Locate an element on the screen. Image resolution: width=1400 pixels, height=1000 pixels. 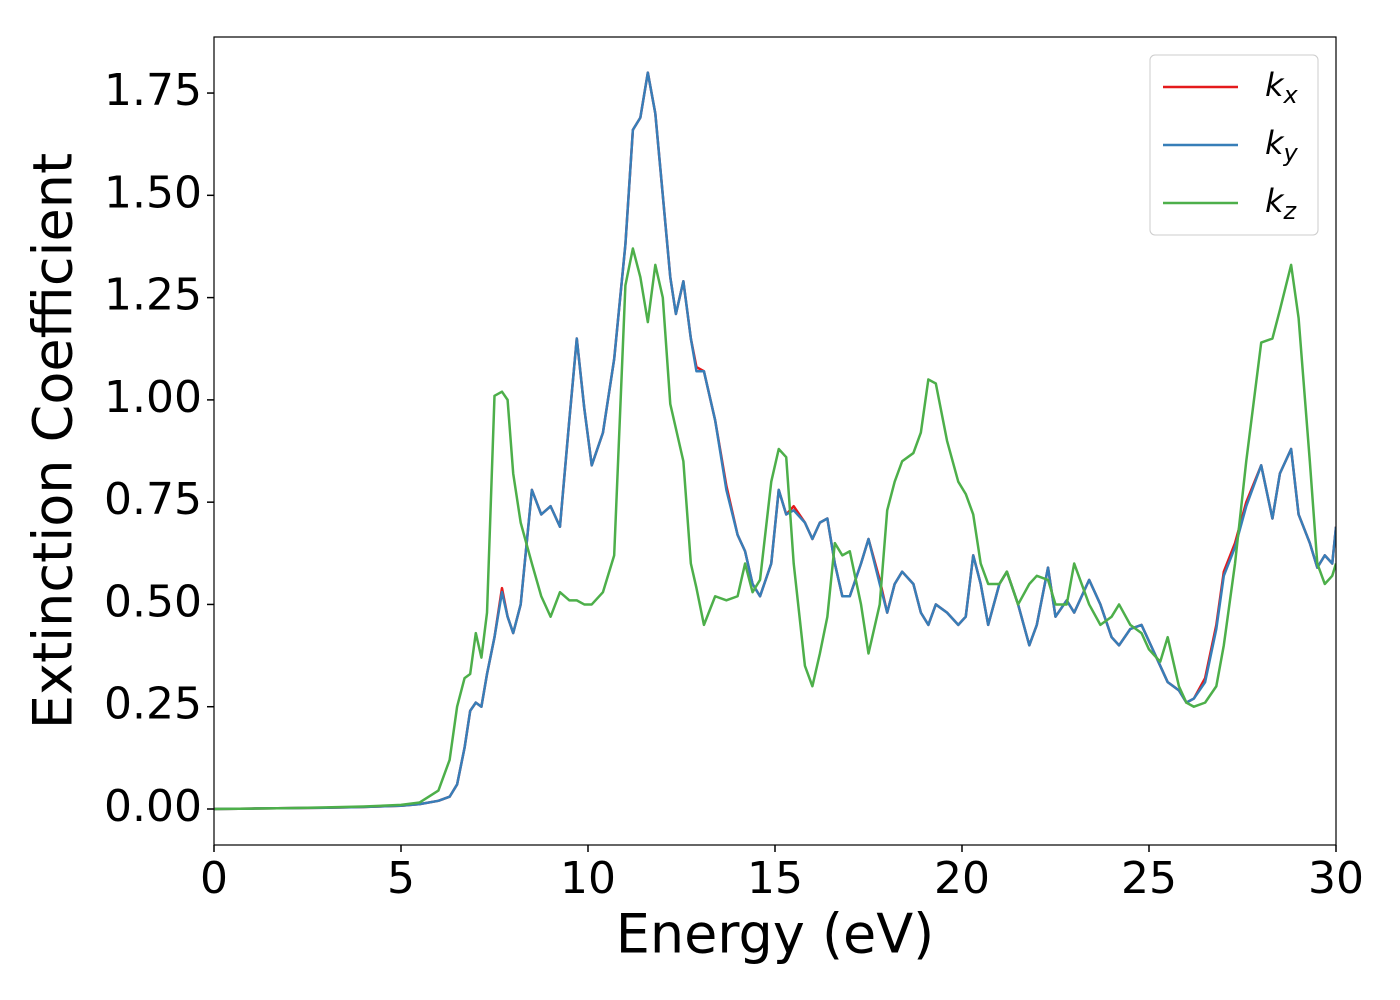
legend-label-sub: x is located at coordinates (1291, 95).